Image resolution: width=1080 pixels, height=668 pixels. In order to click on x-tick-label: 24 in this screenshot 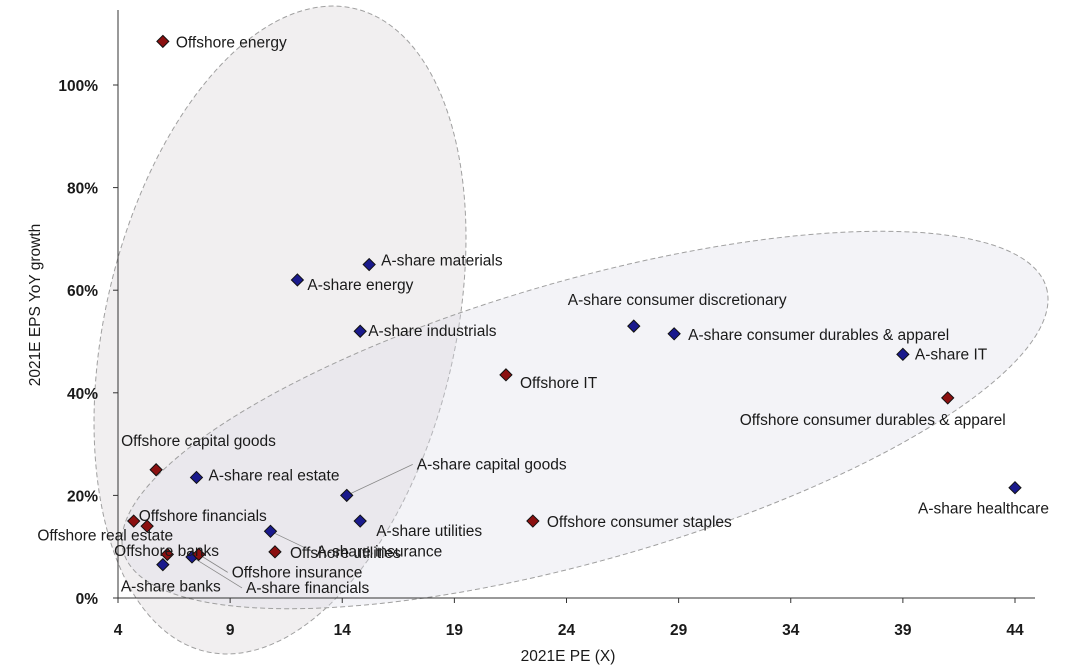, I will do `click(567, 630)`.